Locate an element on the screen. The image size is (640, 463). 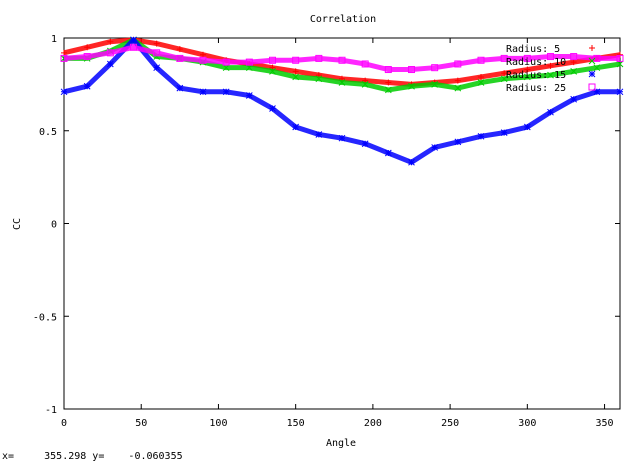
y-tick-label: 0.5 is located at coordinates (48, 132).